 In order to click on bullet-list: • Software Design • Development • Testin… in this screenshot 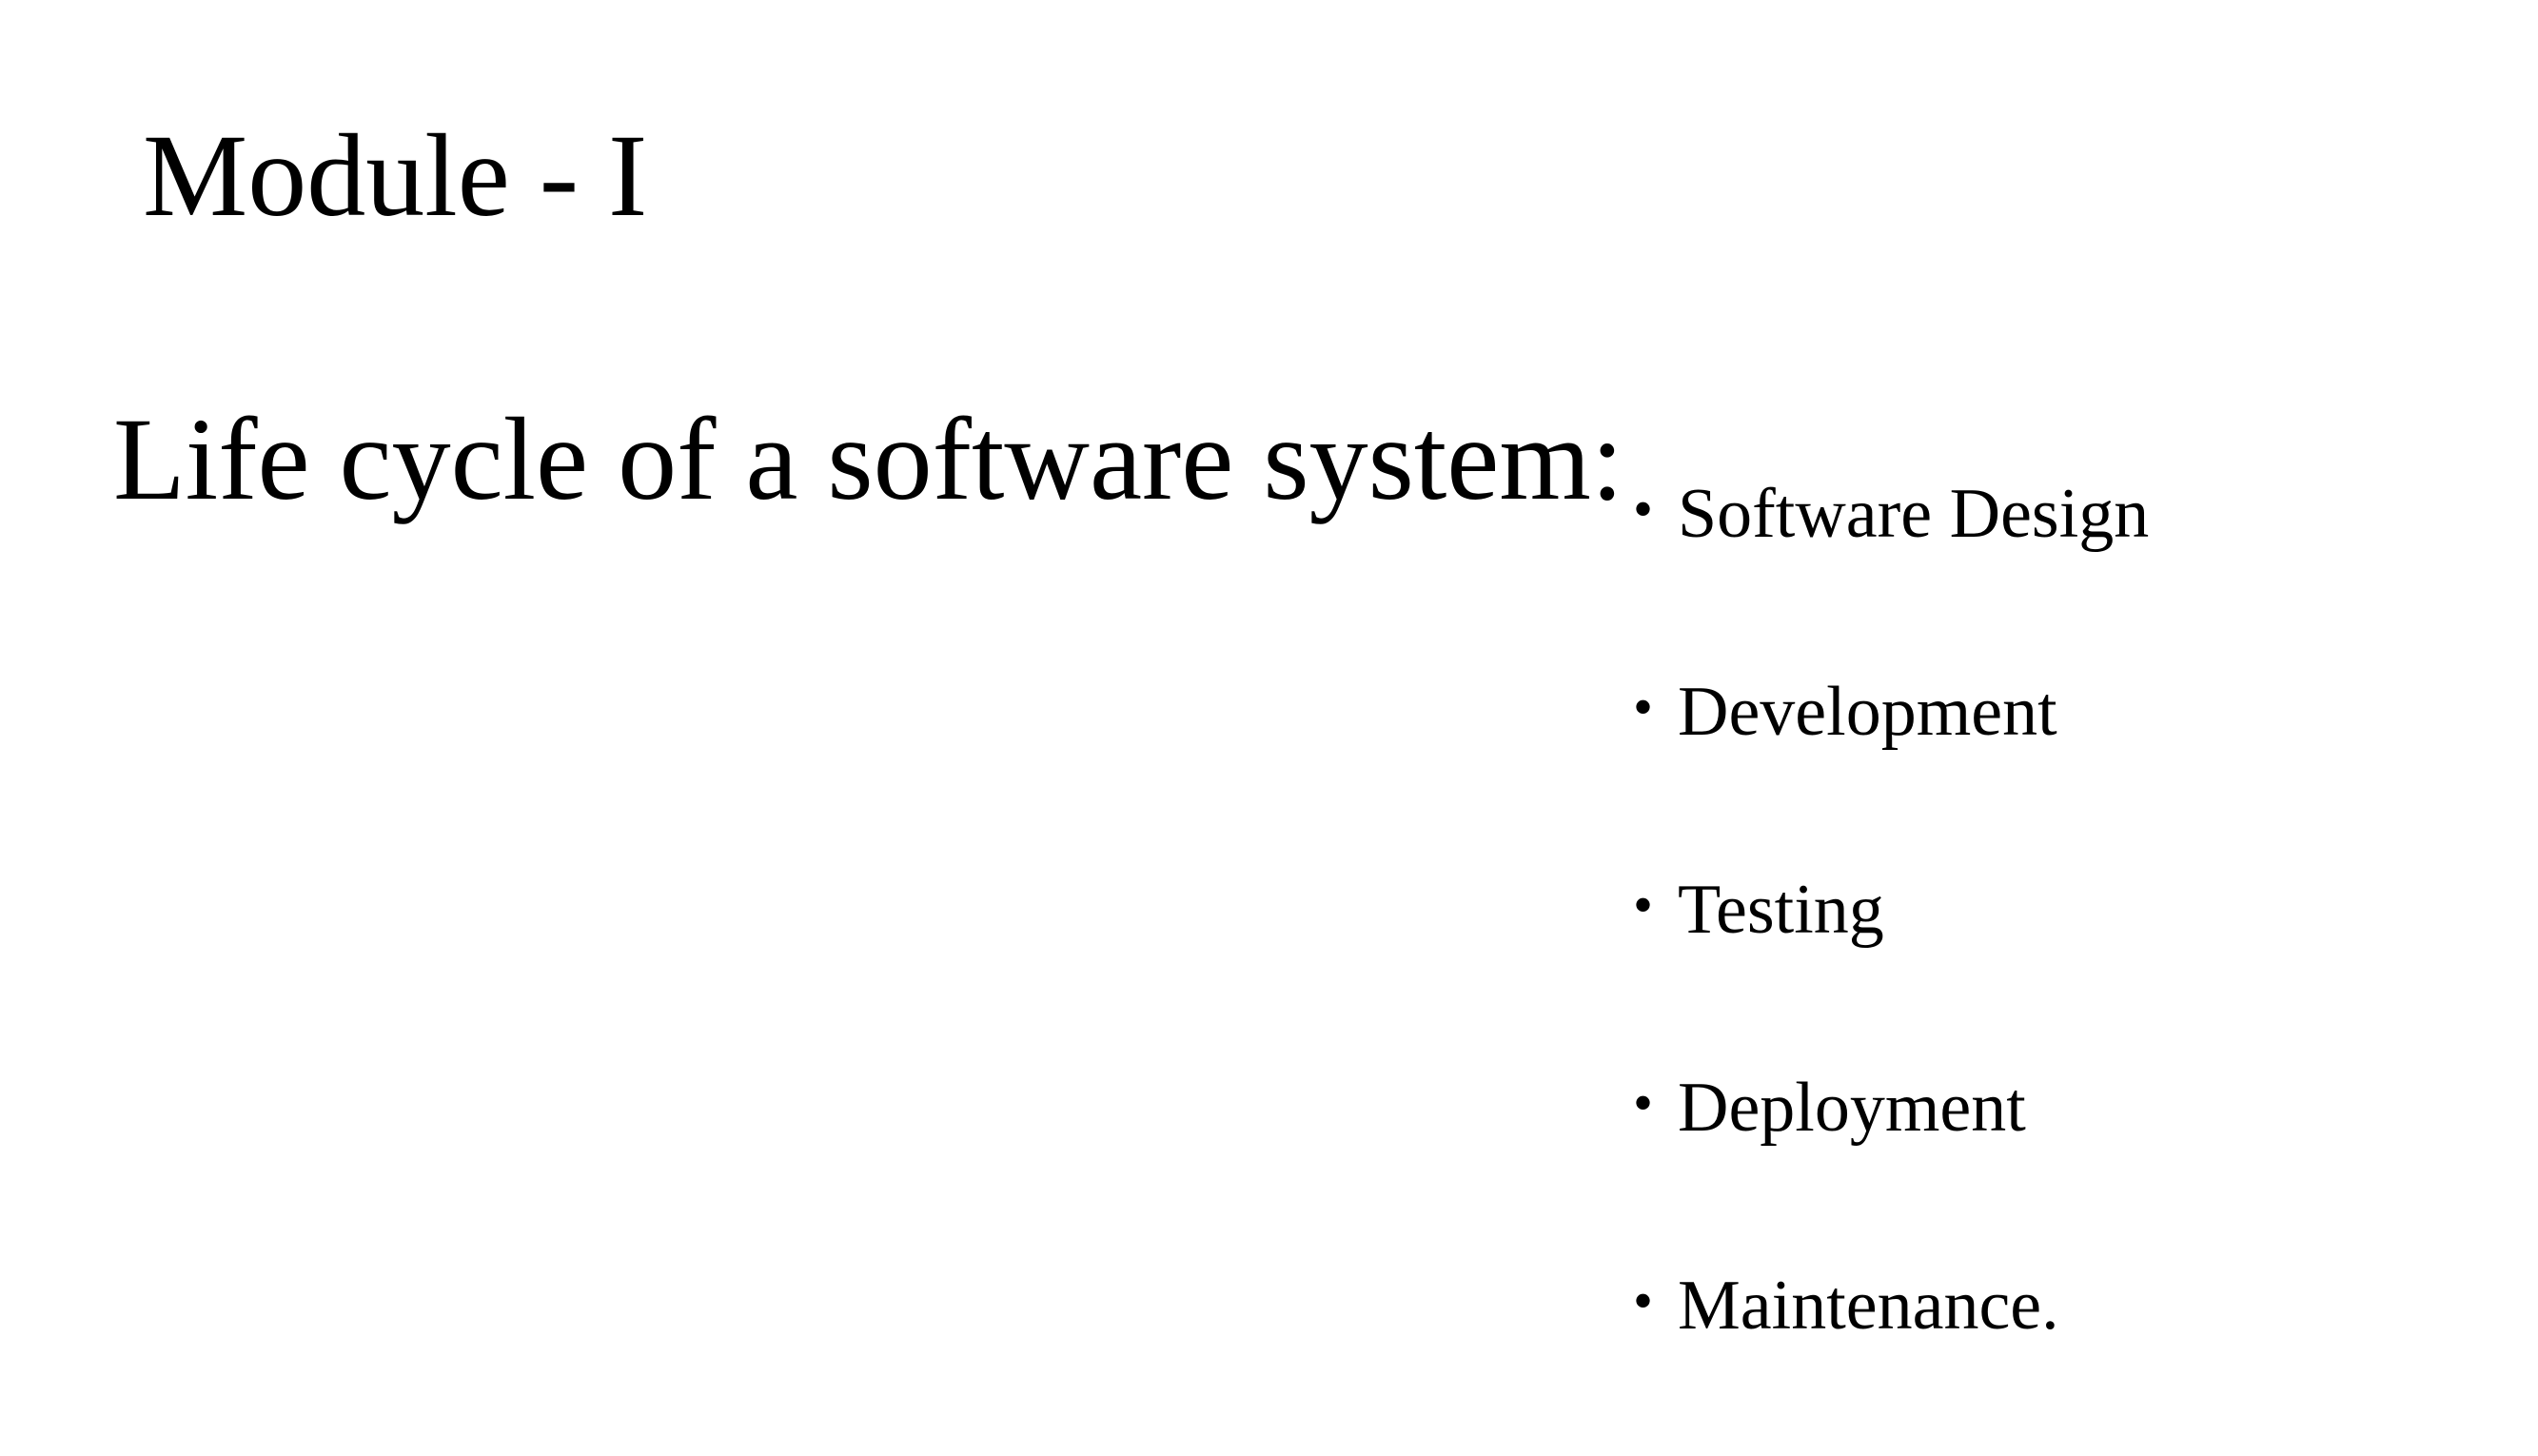, I will do `click(1891, 961)`.